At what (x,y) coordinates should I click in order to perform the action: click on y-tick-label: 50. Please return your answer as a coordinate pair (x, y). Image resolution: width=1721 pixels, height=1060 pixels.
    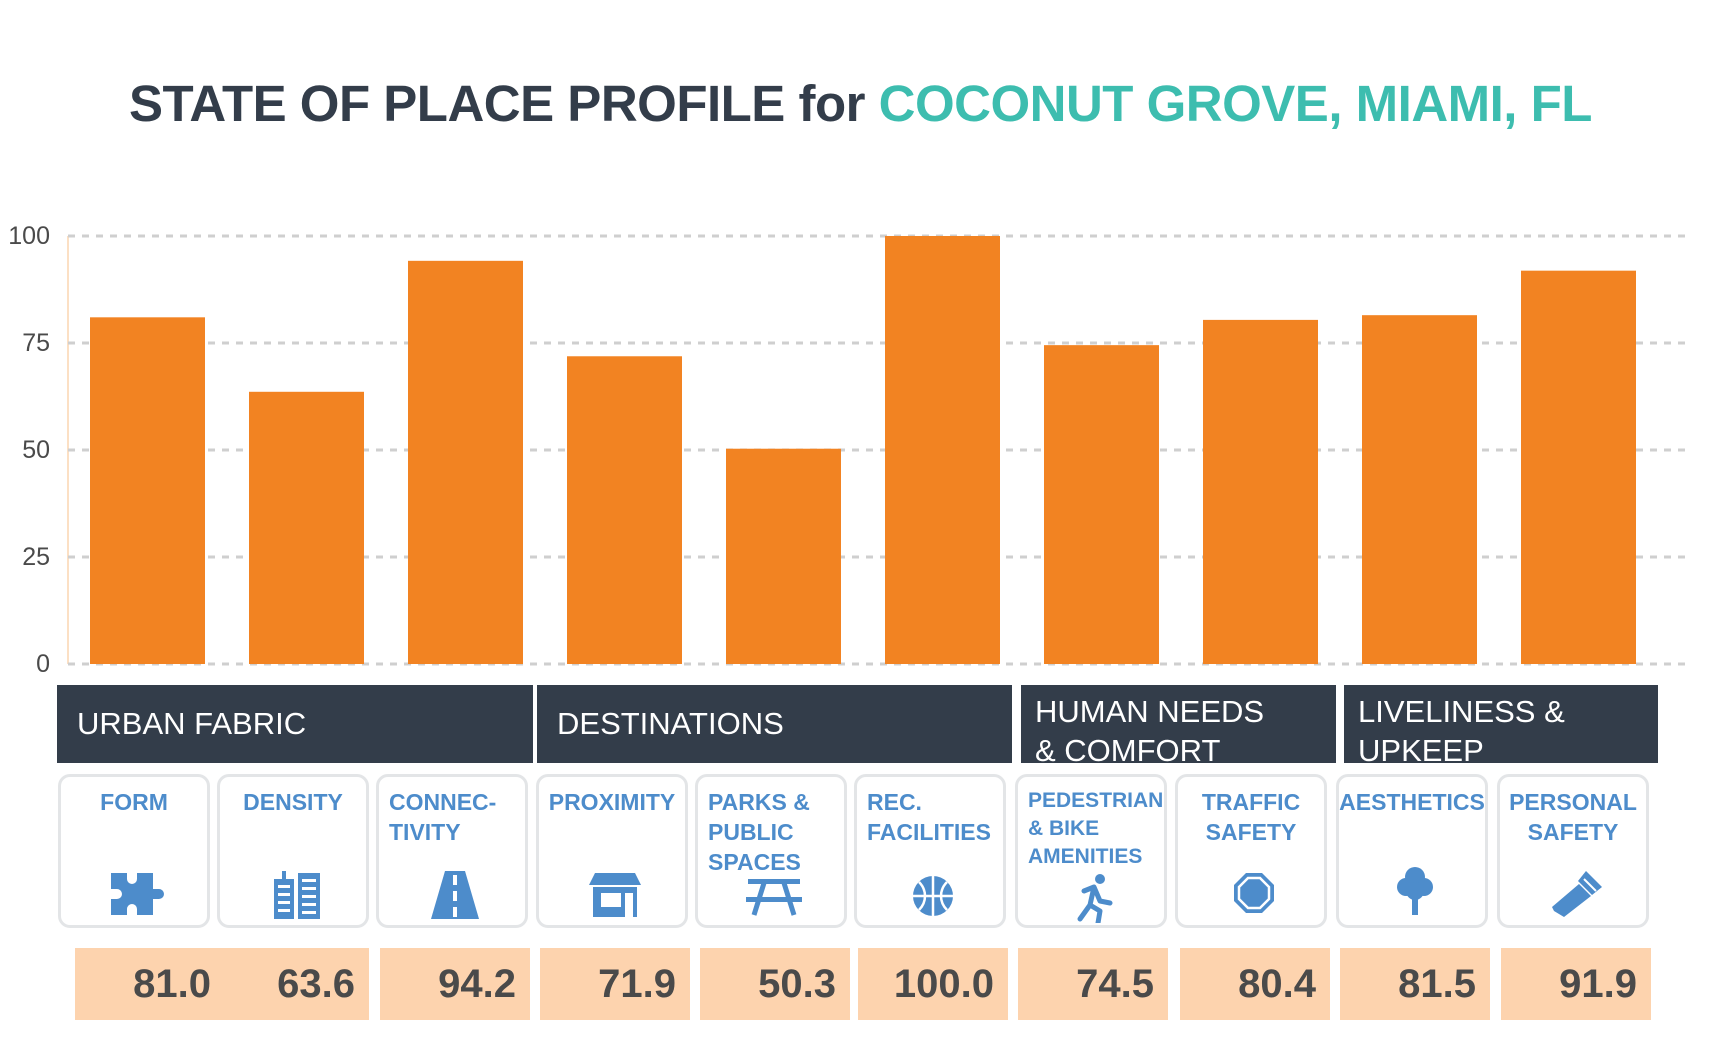
    Looking at the image, I should click on (36, 450).